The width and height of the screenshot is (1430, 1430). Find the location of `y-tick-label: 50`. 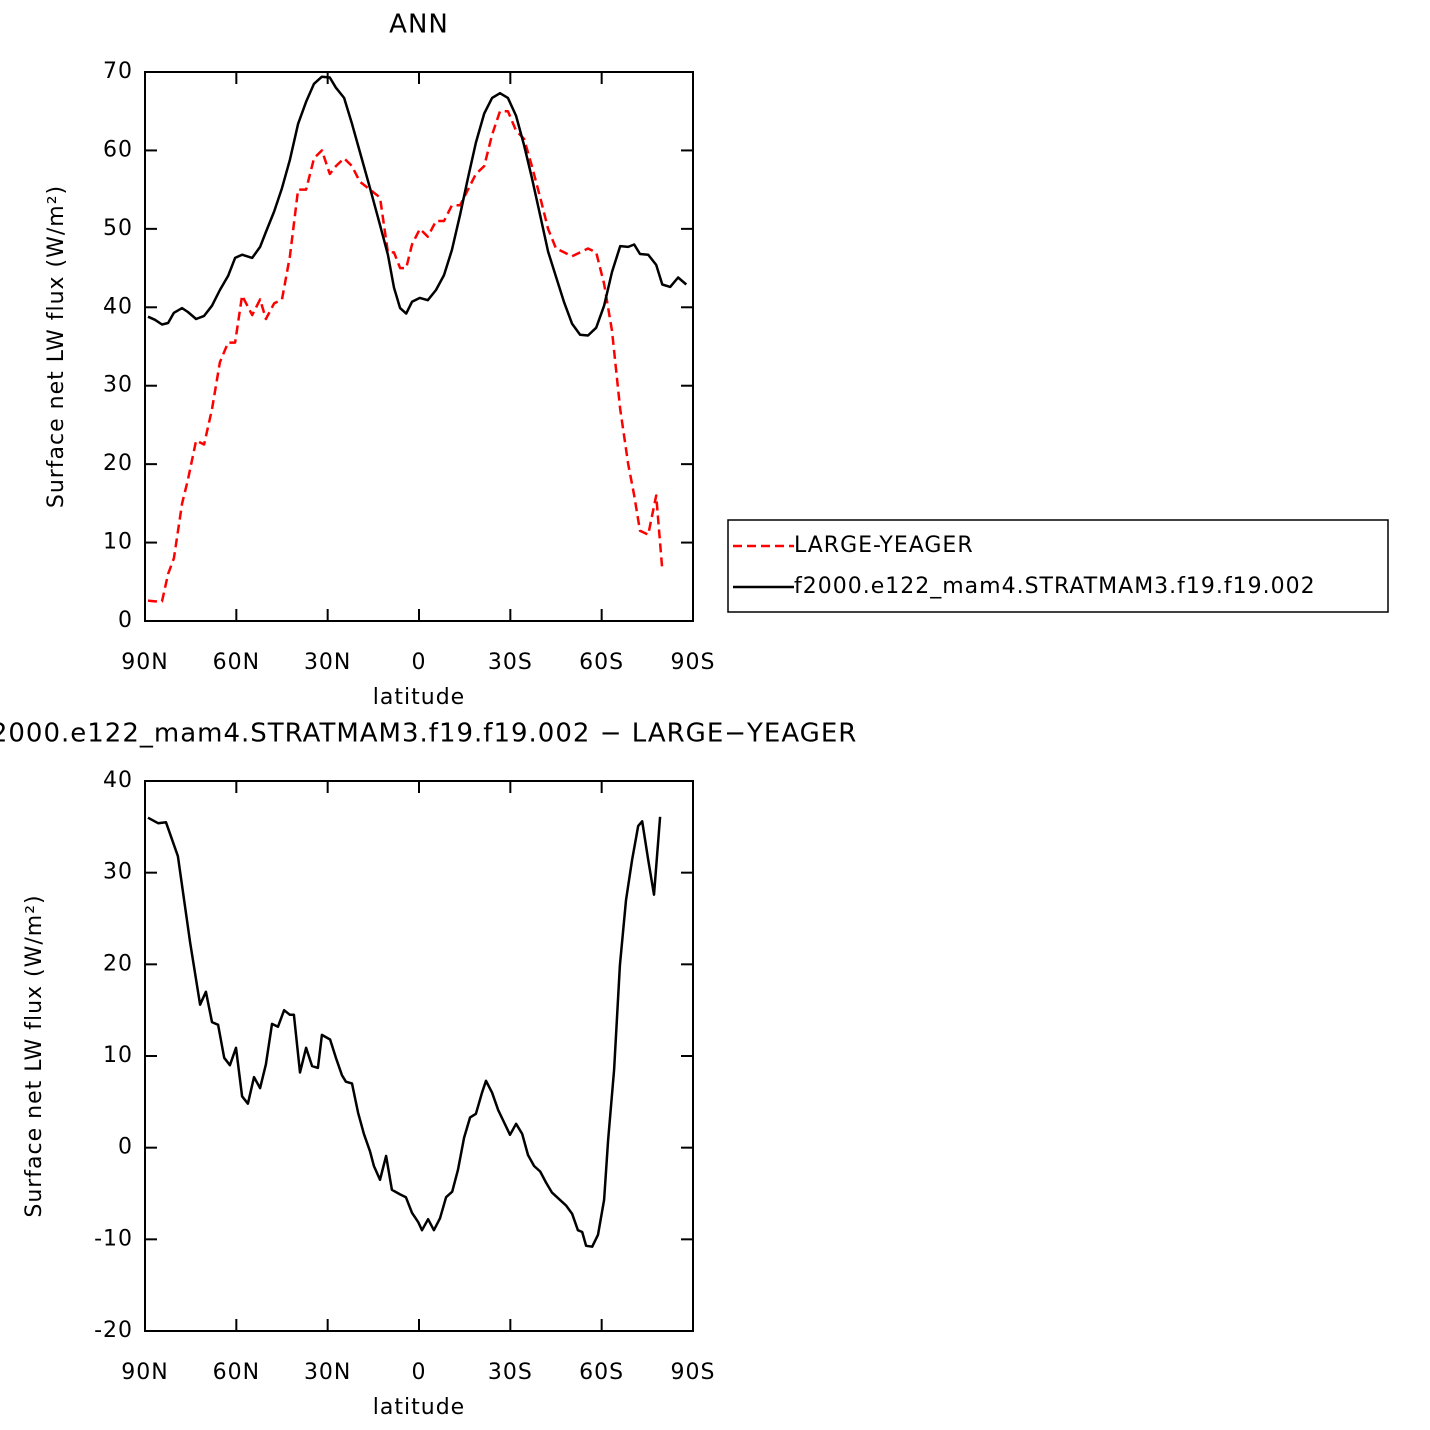

y-tick-label: 50 is located at coordinates (118, 228).